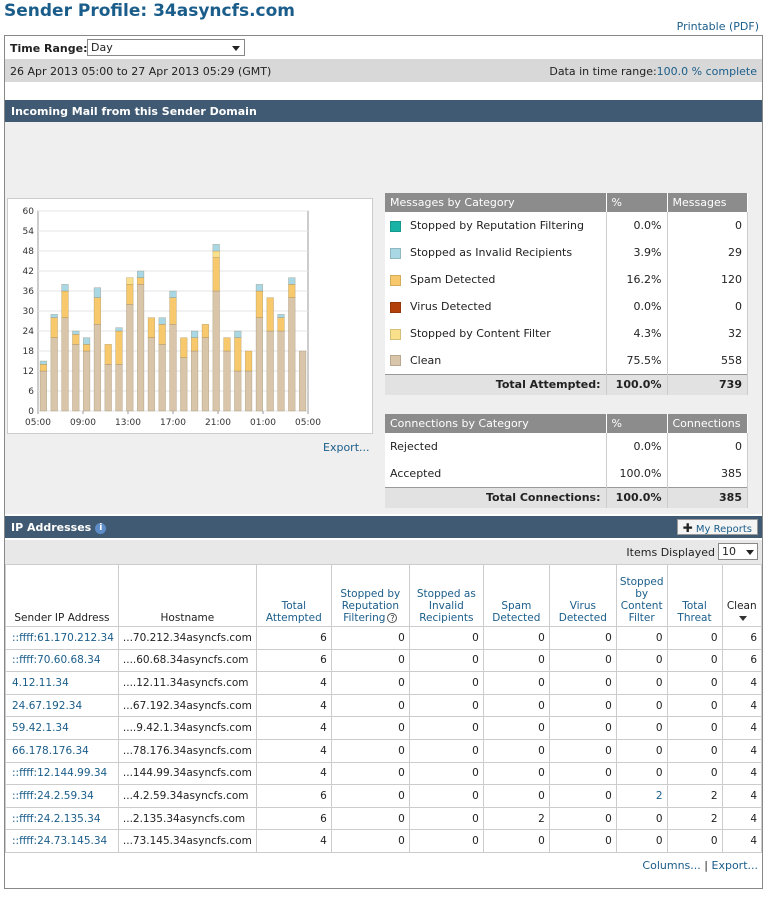 The width and height of the screenshot is (765, 898). Describe the element at coordinates (641, 796) in the screenshot. I see `cell-content: 2` at that location.